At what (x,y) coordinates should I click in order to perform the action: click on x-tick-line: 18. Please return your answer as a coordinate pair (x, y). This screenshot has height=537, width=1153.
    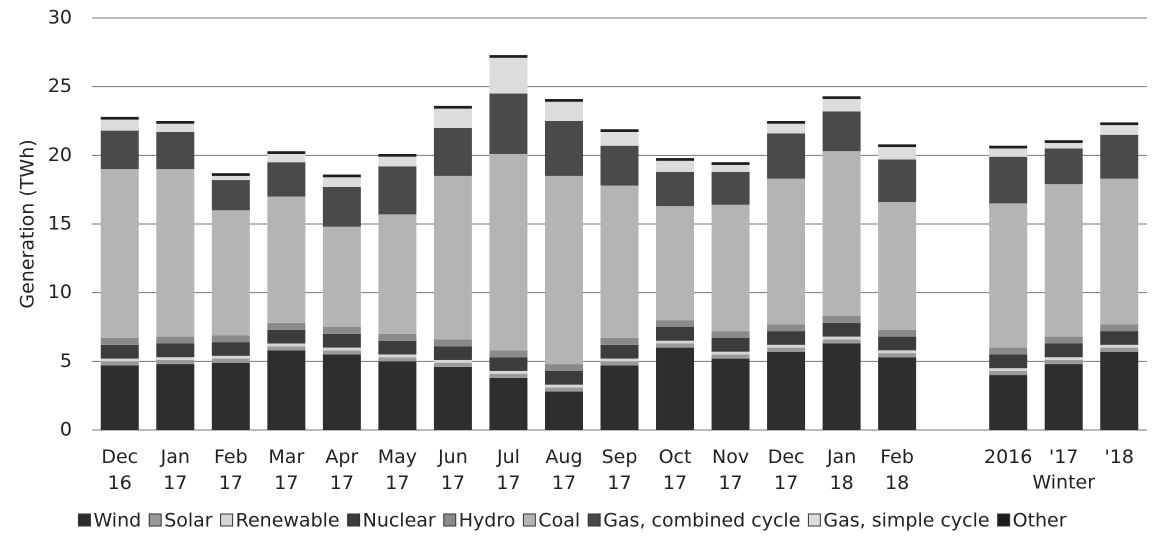
    Looking at the image, I should click on (897, 483).